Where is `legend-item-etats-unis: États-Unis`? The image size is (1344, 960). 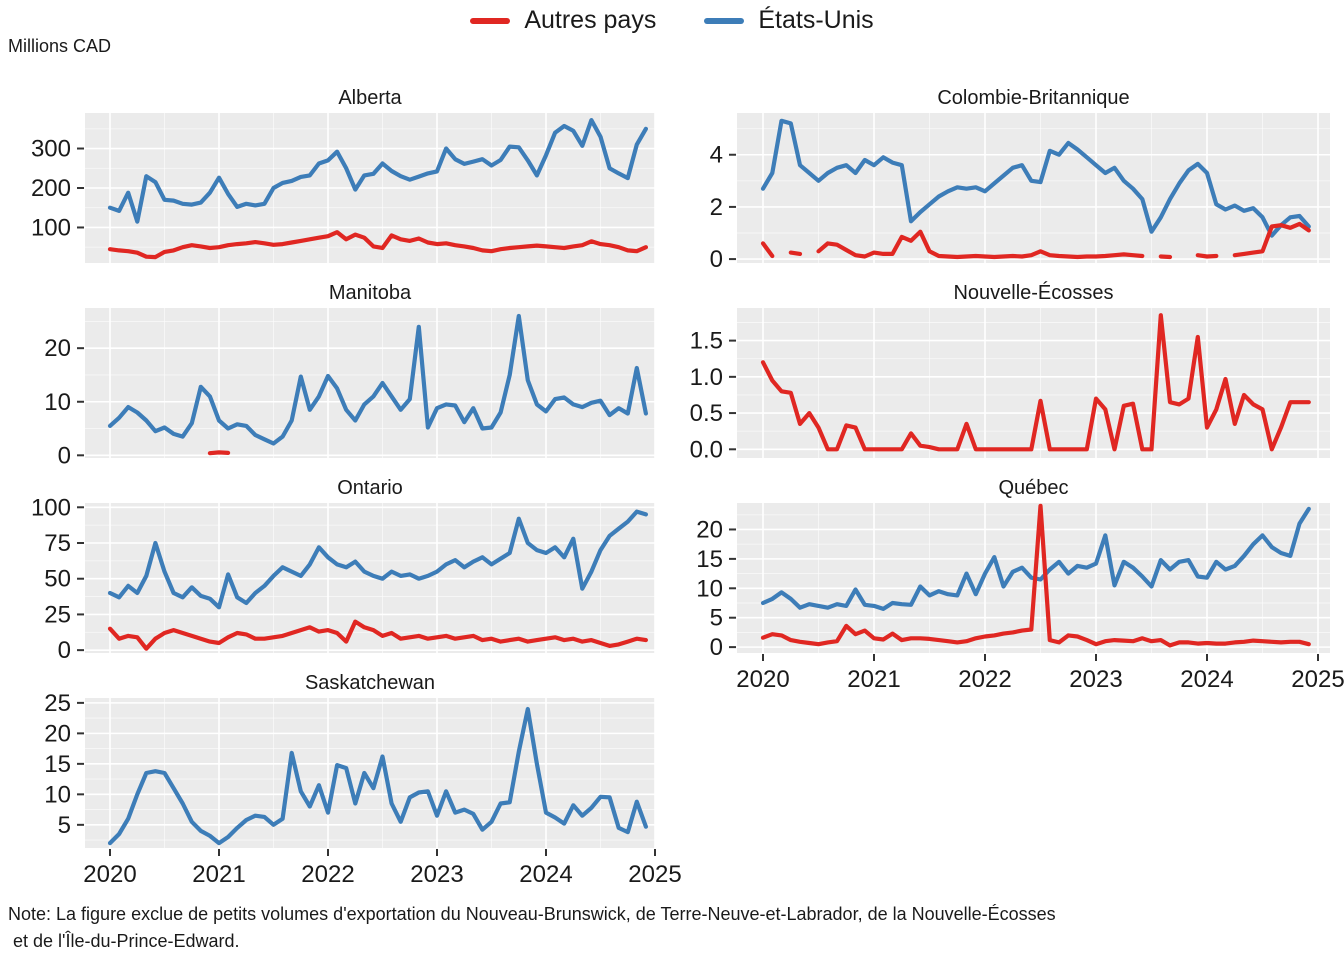 legend-item-etats-unis: États-Unis is located at coordinates (789, 20).